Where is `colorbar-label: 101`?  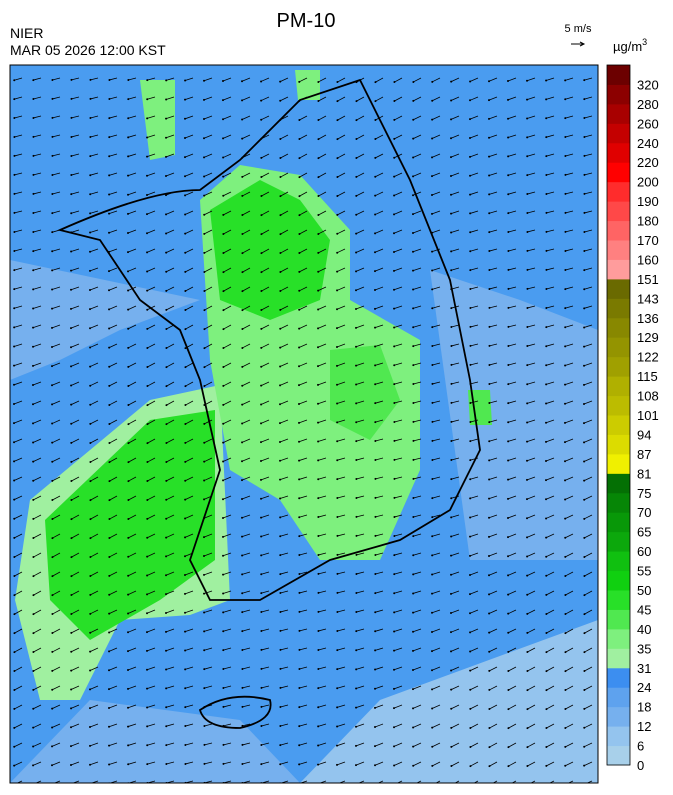
colorbar-label: 101 is located at coordinates (648, 415).